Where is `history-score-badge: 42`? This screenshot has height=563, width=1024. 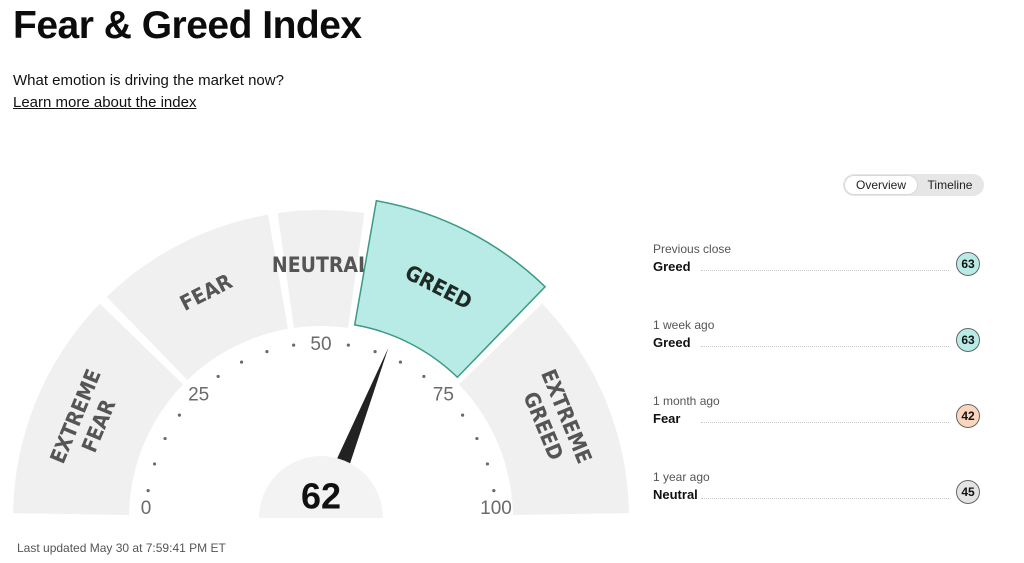
history-score-badge: 42 is located at coordinates (968, 416).